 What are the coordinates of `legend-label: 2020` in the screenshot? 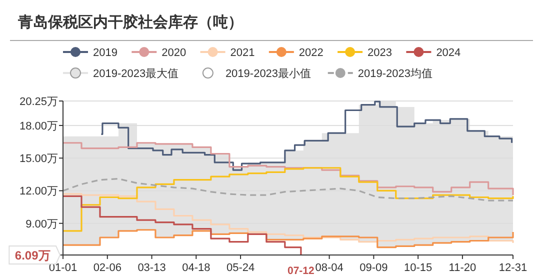 It's located at (174, 53).